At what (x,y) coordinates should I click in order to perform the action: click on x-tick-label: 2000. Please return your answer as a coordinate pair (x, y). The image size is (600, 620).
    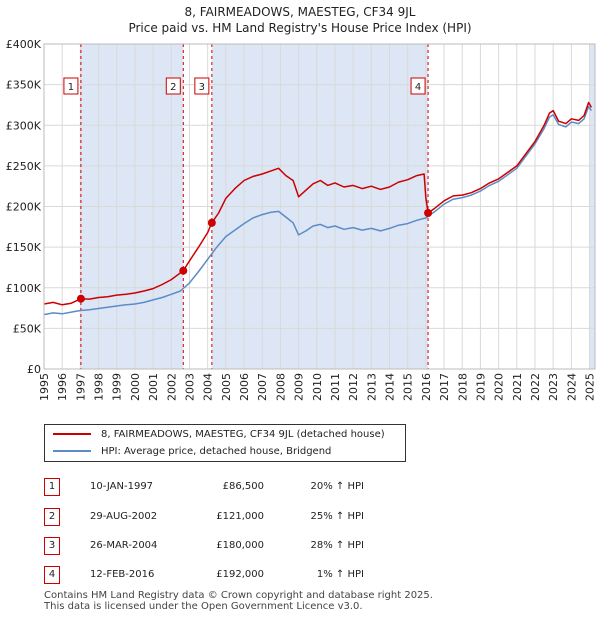
    Looking at the image, I should click on (135, 387).